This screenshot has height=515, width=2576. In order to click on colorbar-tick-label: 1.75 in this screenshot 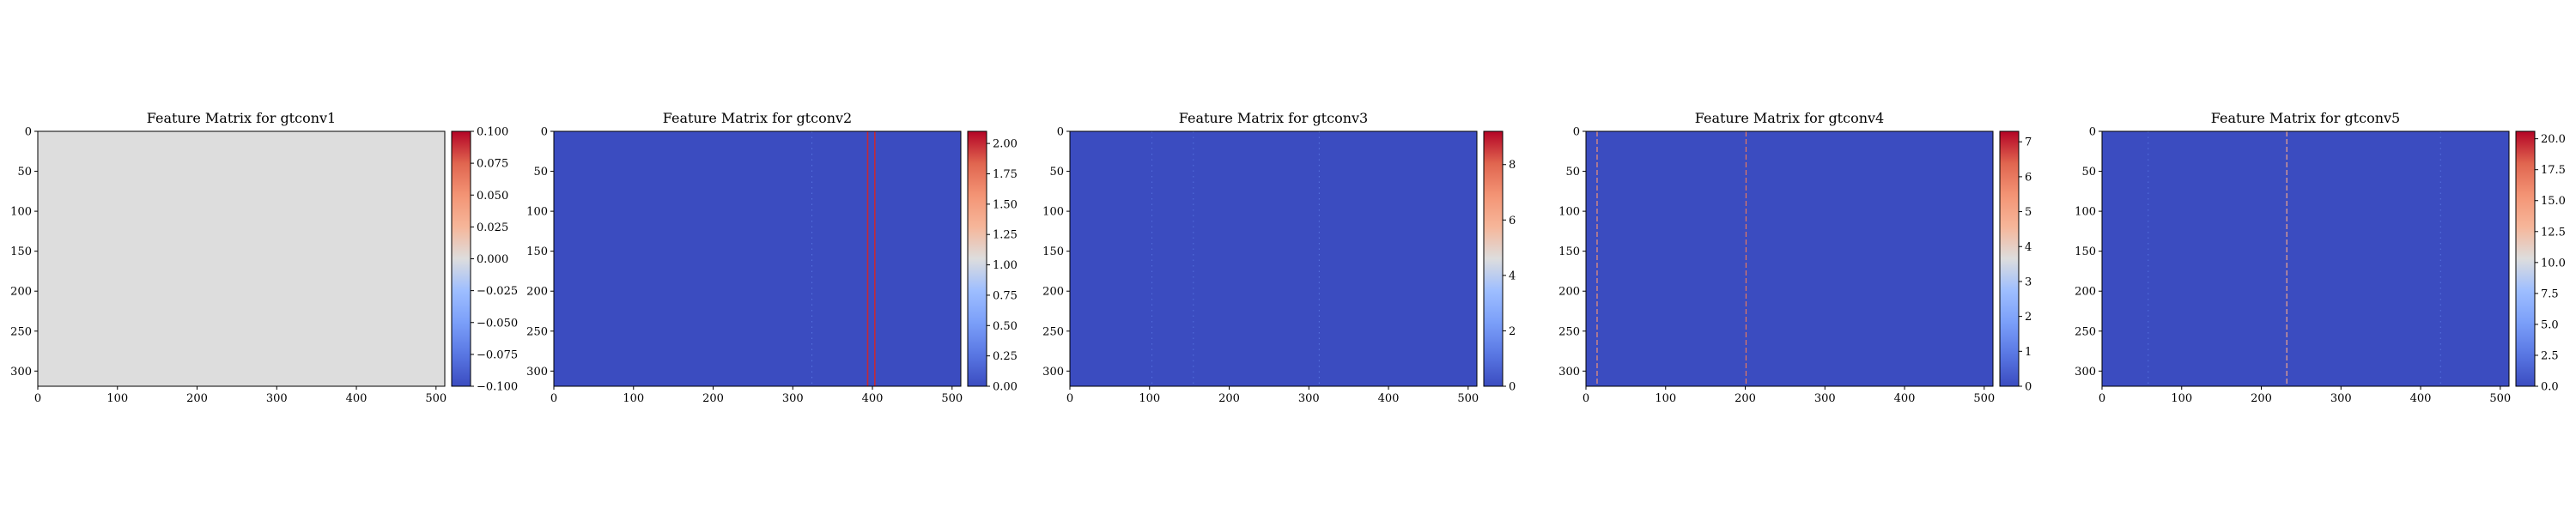, I will do `click(1006, 174)`.